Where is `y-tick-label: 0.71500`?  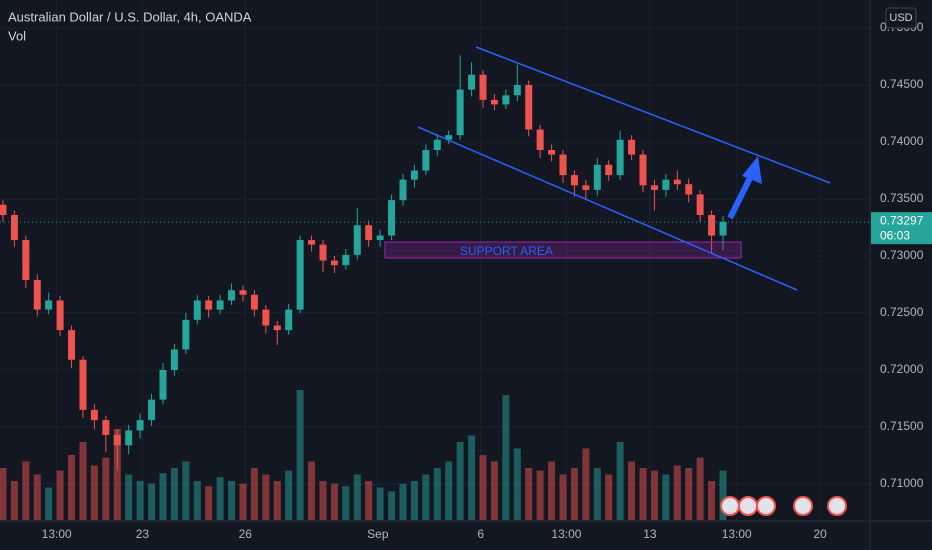
y-tick-label: 0.71500 is located at coordinates (902, 426).